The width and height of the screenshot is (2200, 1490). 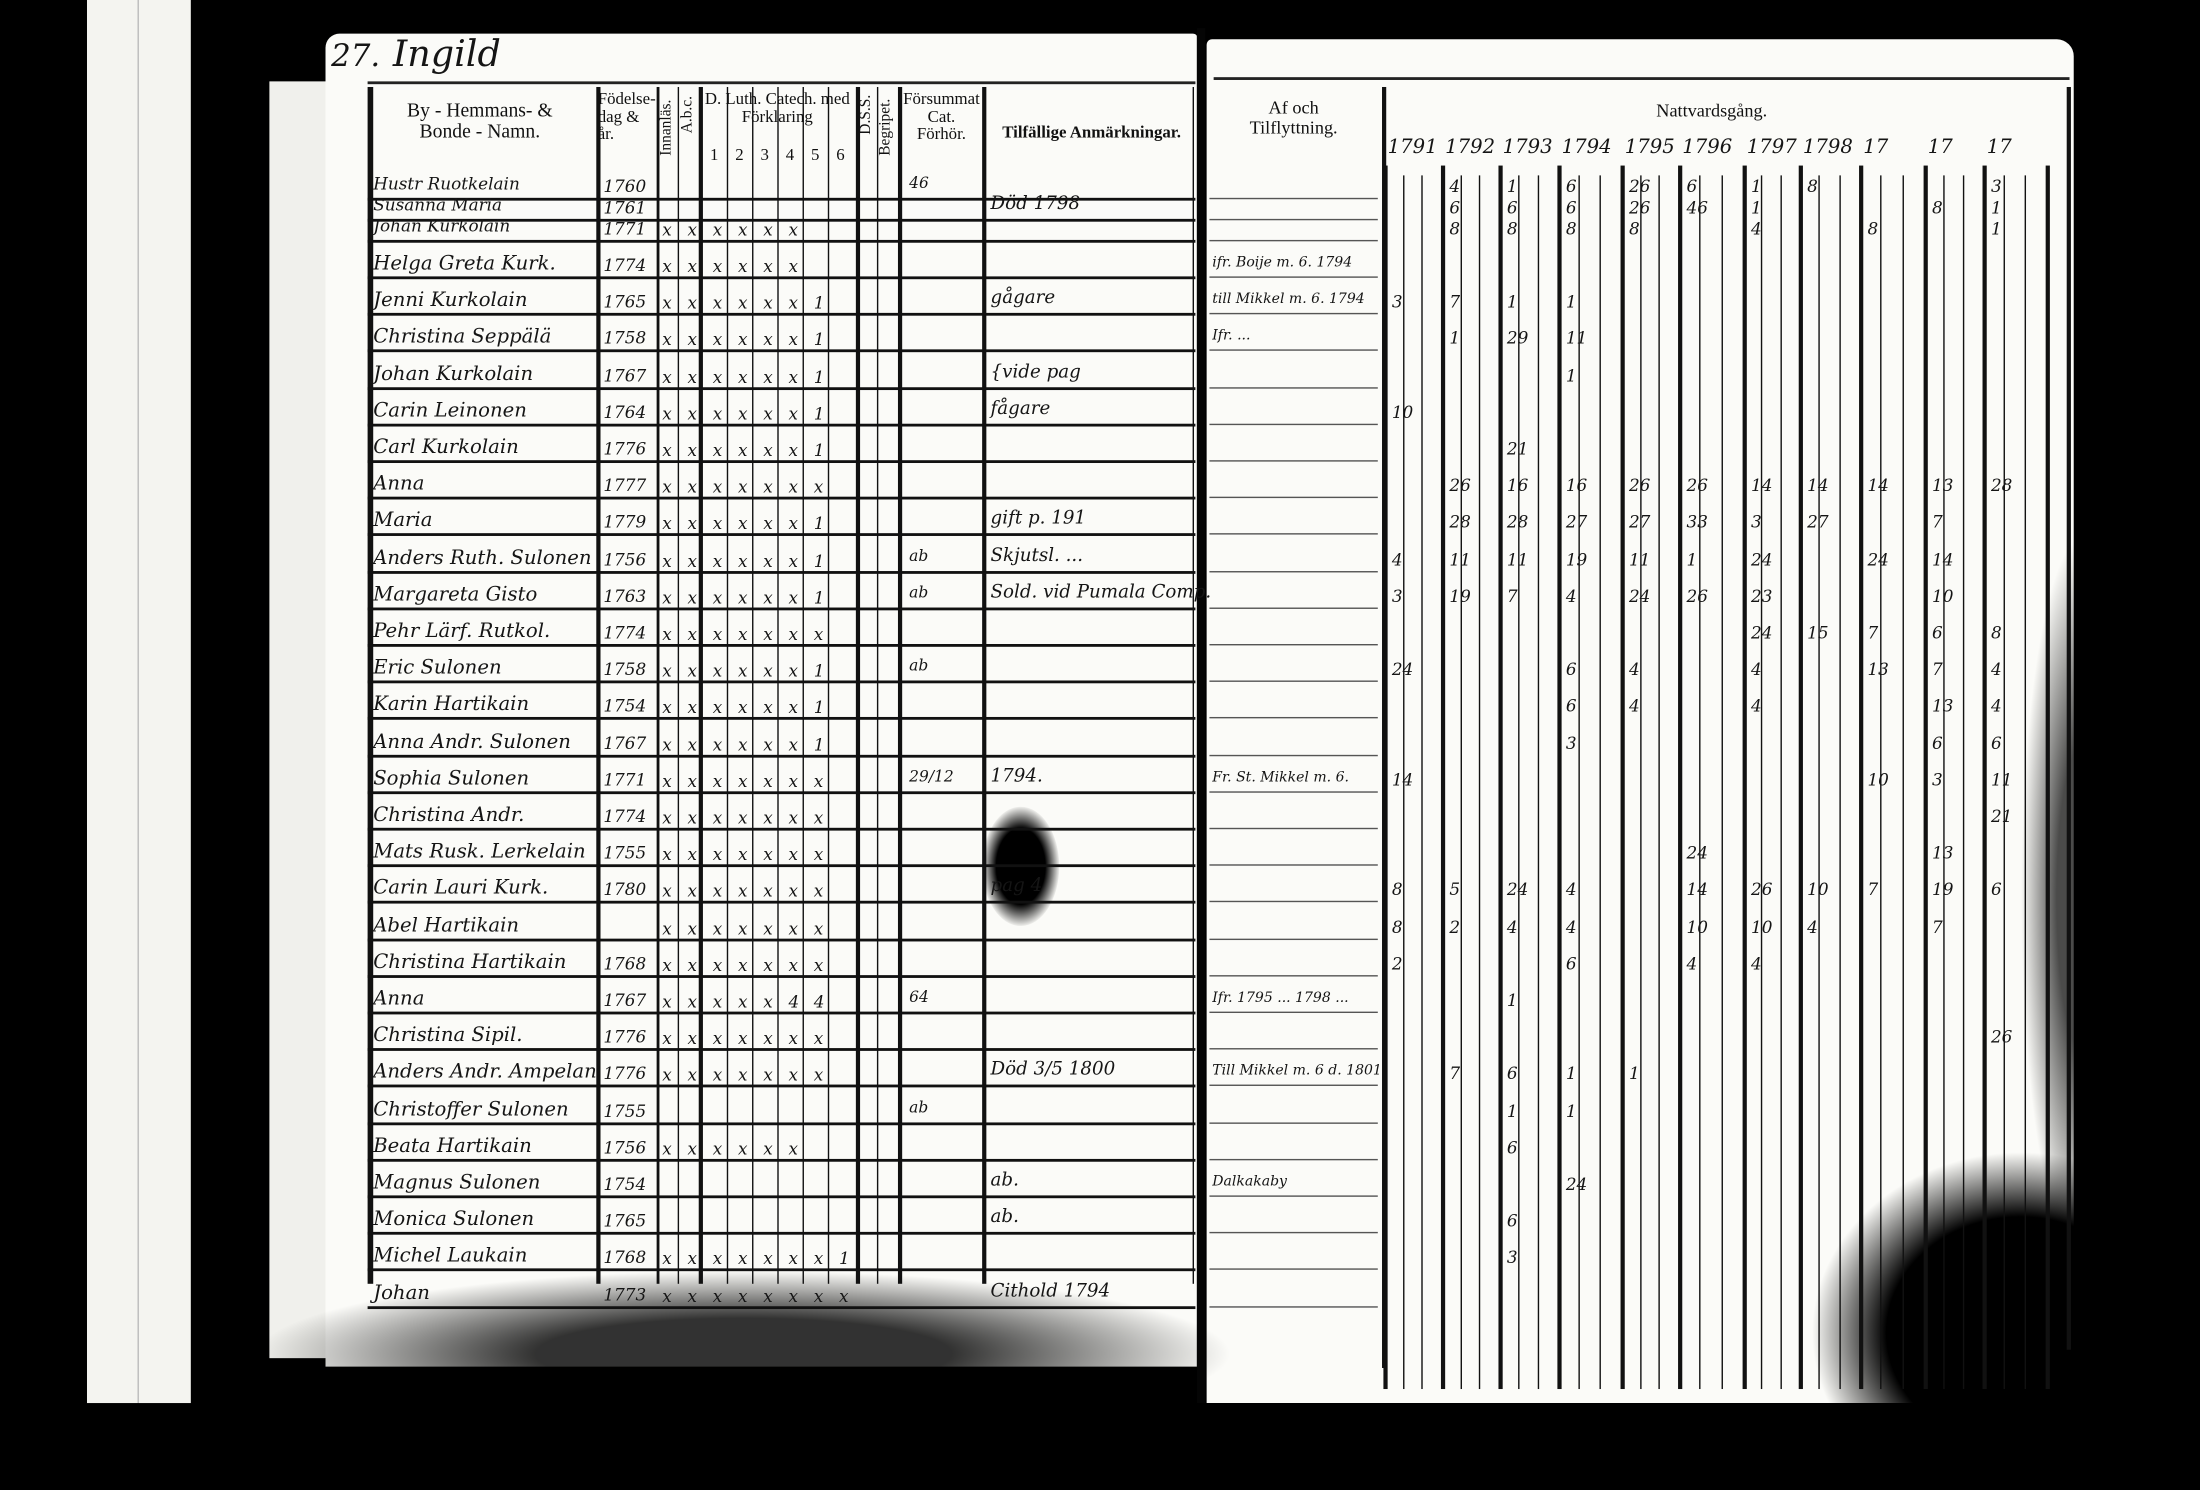 I want to click on entry-birth-year: 1768, so click(x=625, y=1257).